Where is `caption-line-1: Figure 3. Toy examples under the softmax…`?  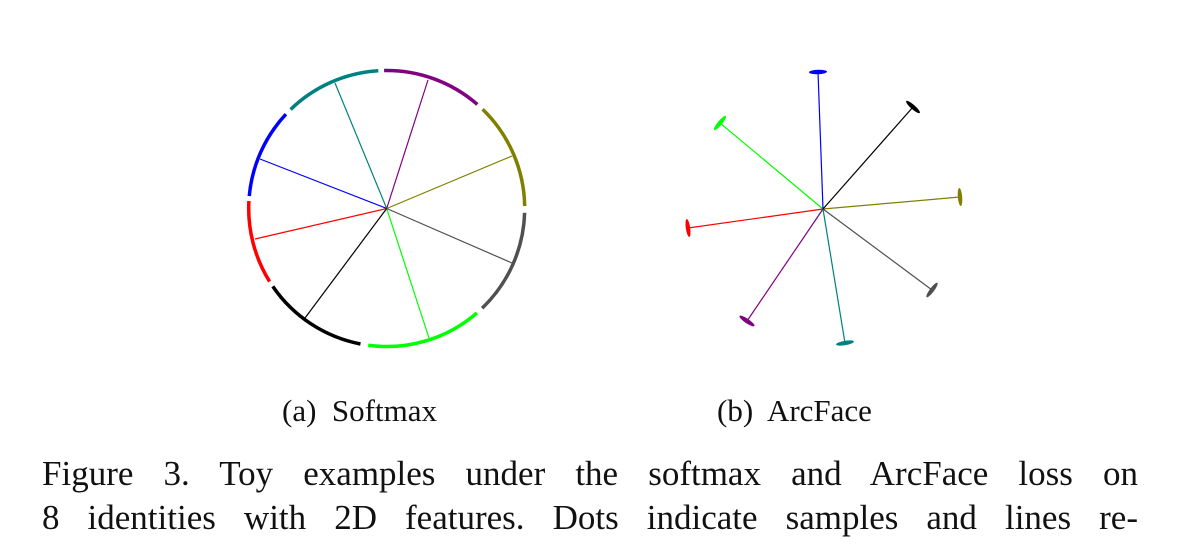
caption-line-1: Figure 3. Toy examples under the softmax… is located at coordinates (590, 473).